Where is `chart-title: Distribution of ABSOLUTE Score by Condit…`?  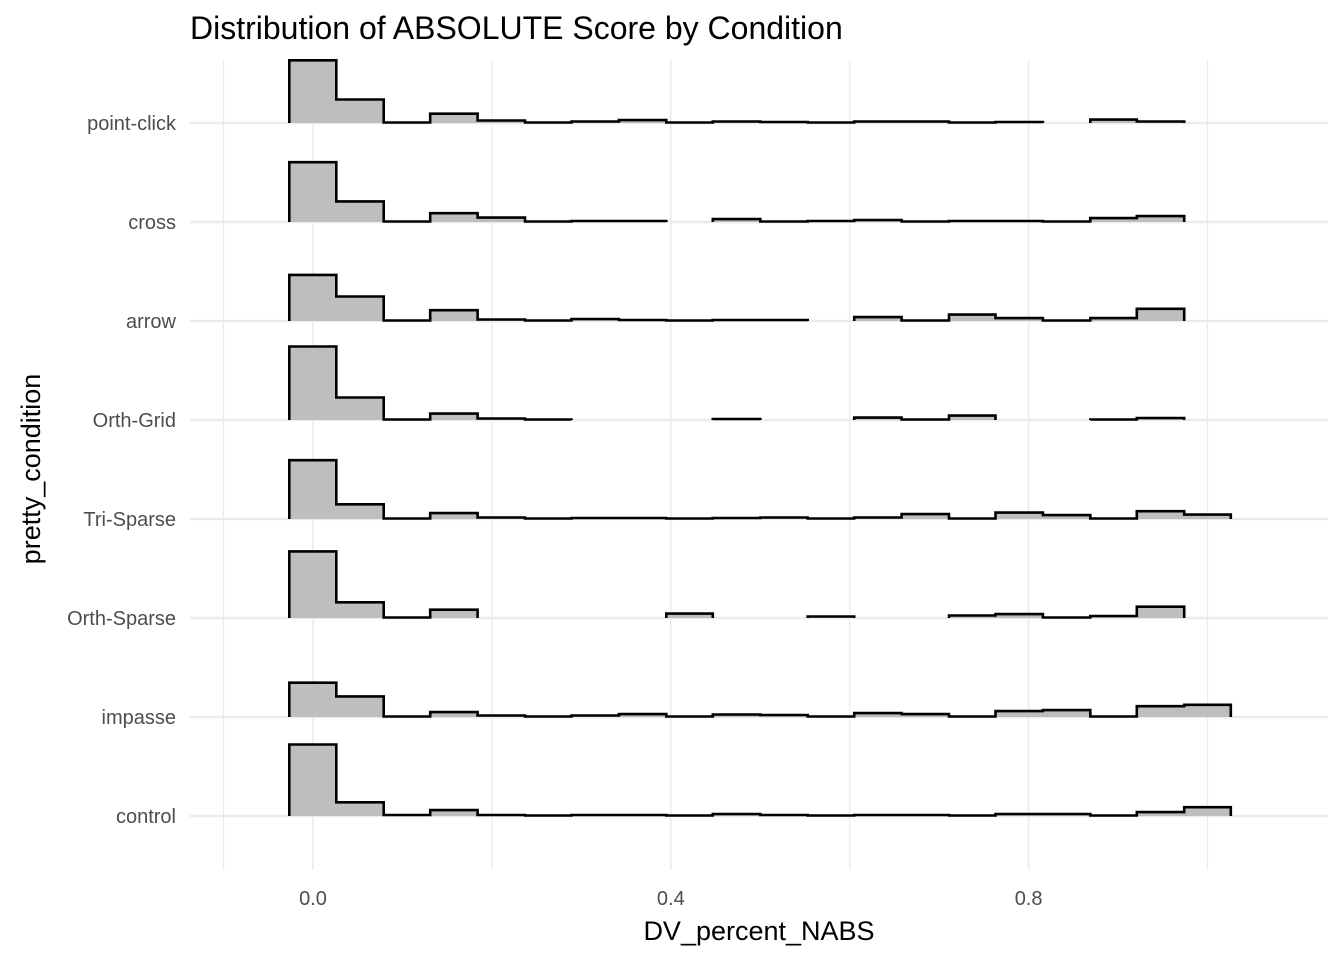
chart-title: Distribution of ABSOLUTE Score by Condit… is located at coordinates (516, 28).